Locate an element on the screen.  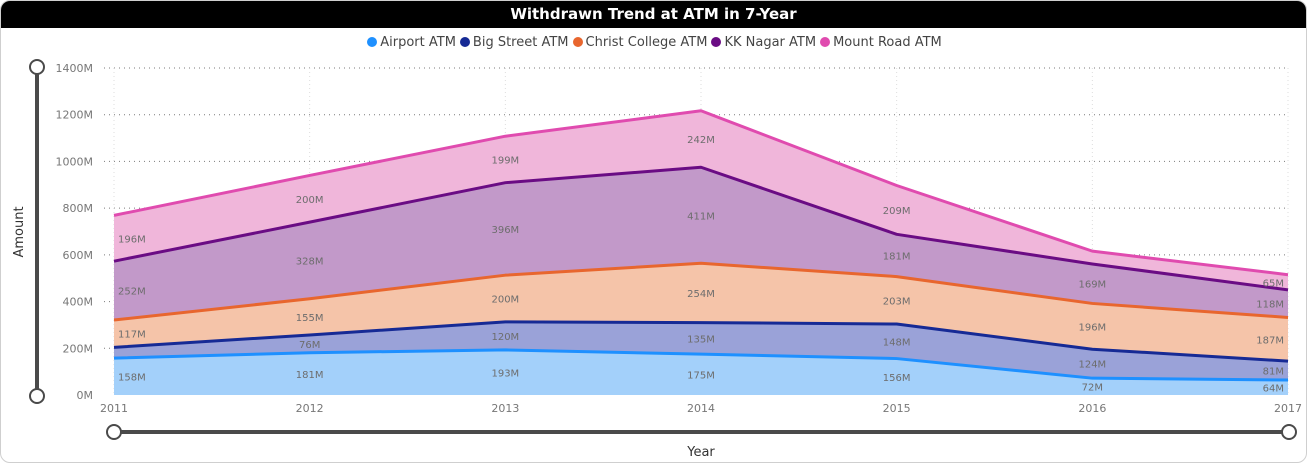
data-label-big-street-atm: 76M is located at coordinates (309, 345).